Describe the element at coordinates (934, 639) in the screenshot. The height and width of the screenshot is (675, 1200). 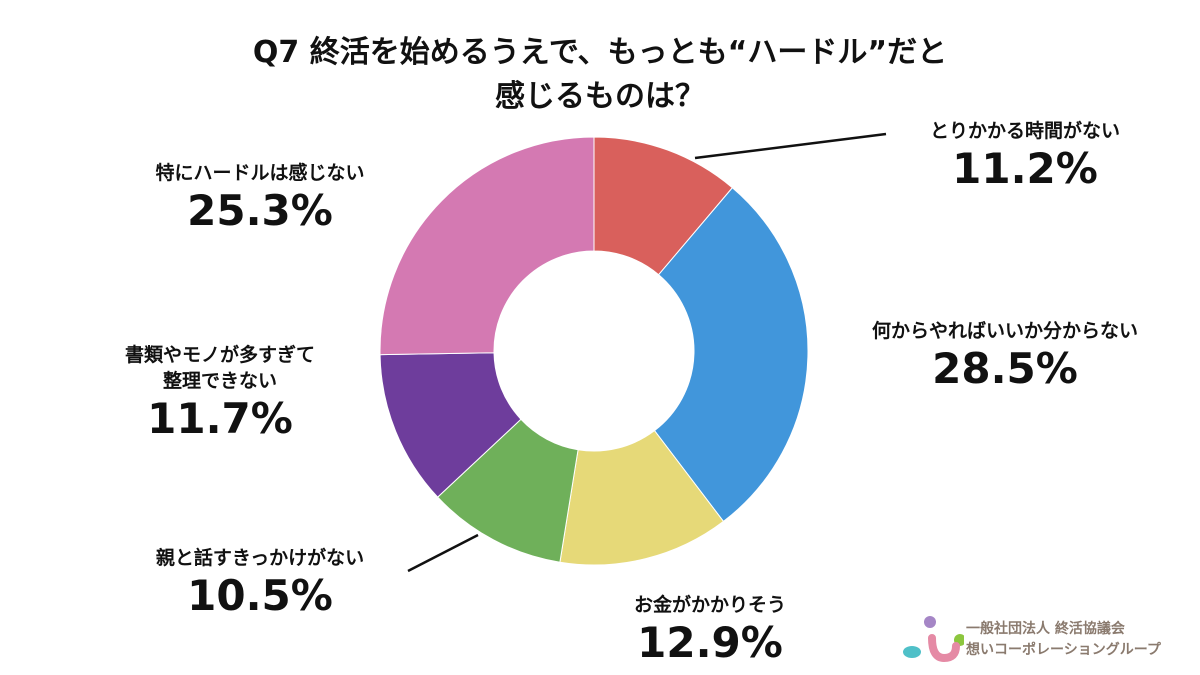
I see `logo-mark-icon` at that location.